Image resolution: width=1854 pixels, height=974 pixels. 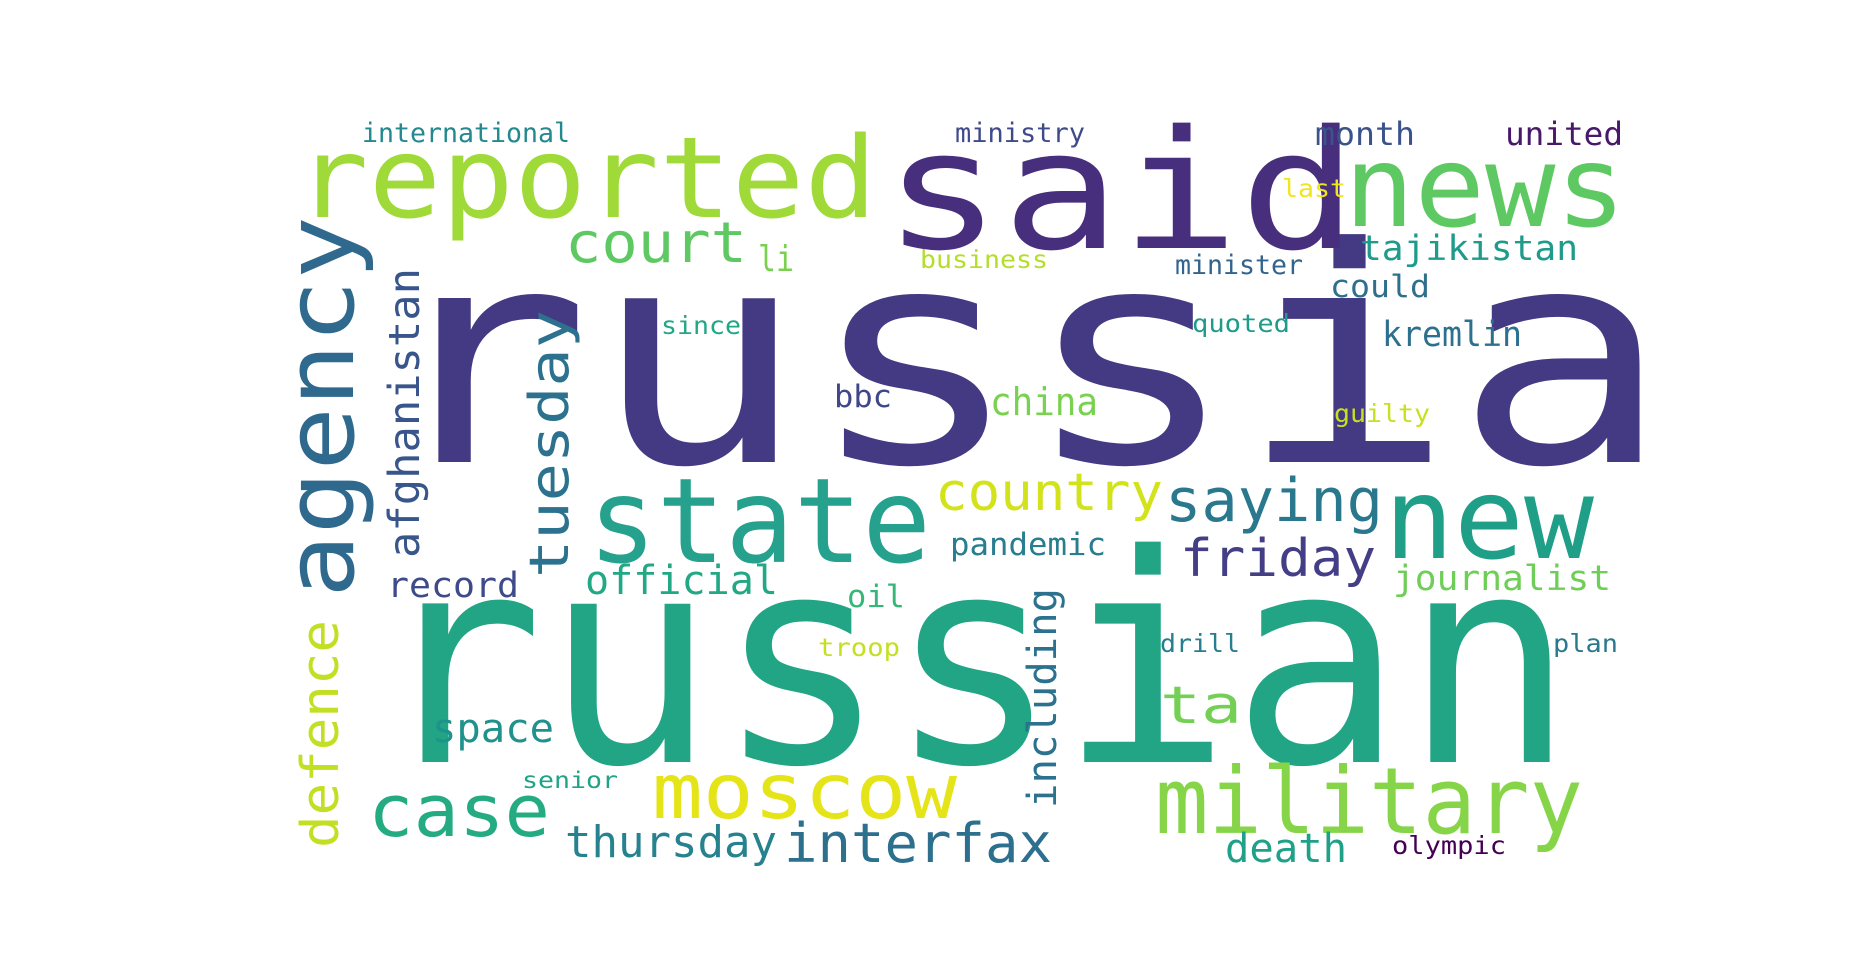 I want to click on word-quoted: quoted, so click(x=1241, y=323).